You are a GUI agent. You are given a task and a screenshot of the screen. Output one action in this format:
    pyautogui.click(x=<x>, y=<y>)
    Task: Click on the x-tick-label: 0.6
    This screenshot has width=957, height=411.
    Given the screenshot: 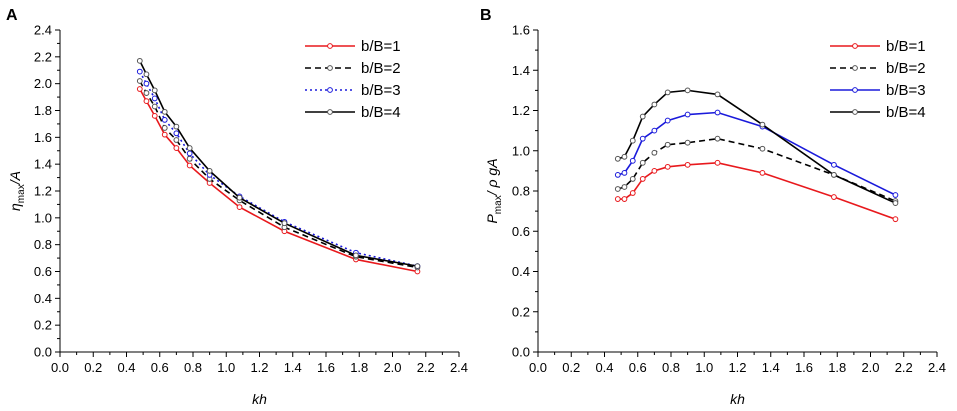 What is the action you would take?
    pyautogui.click(x=160, y=367)
    